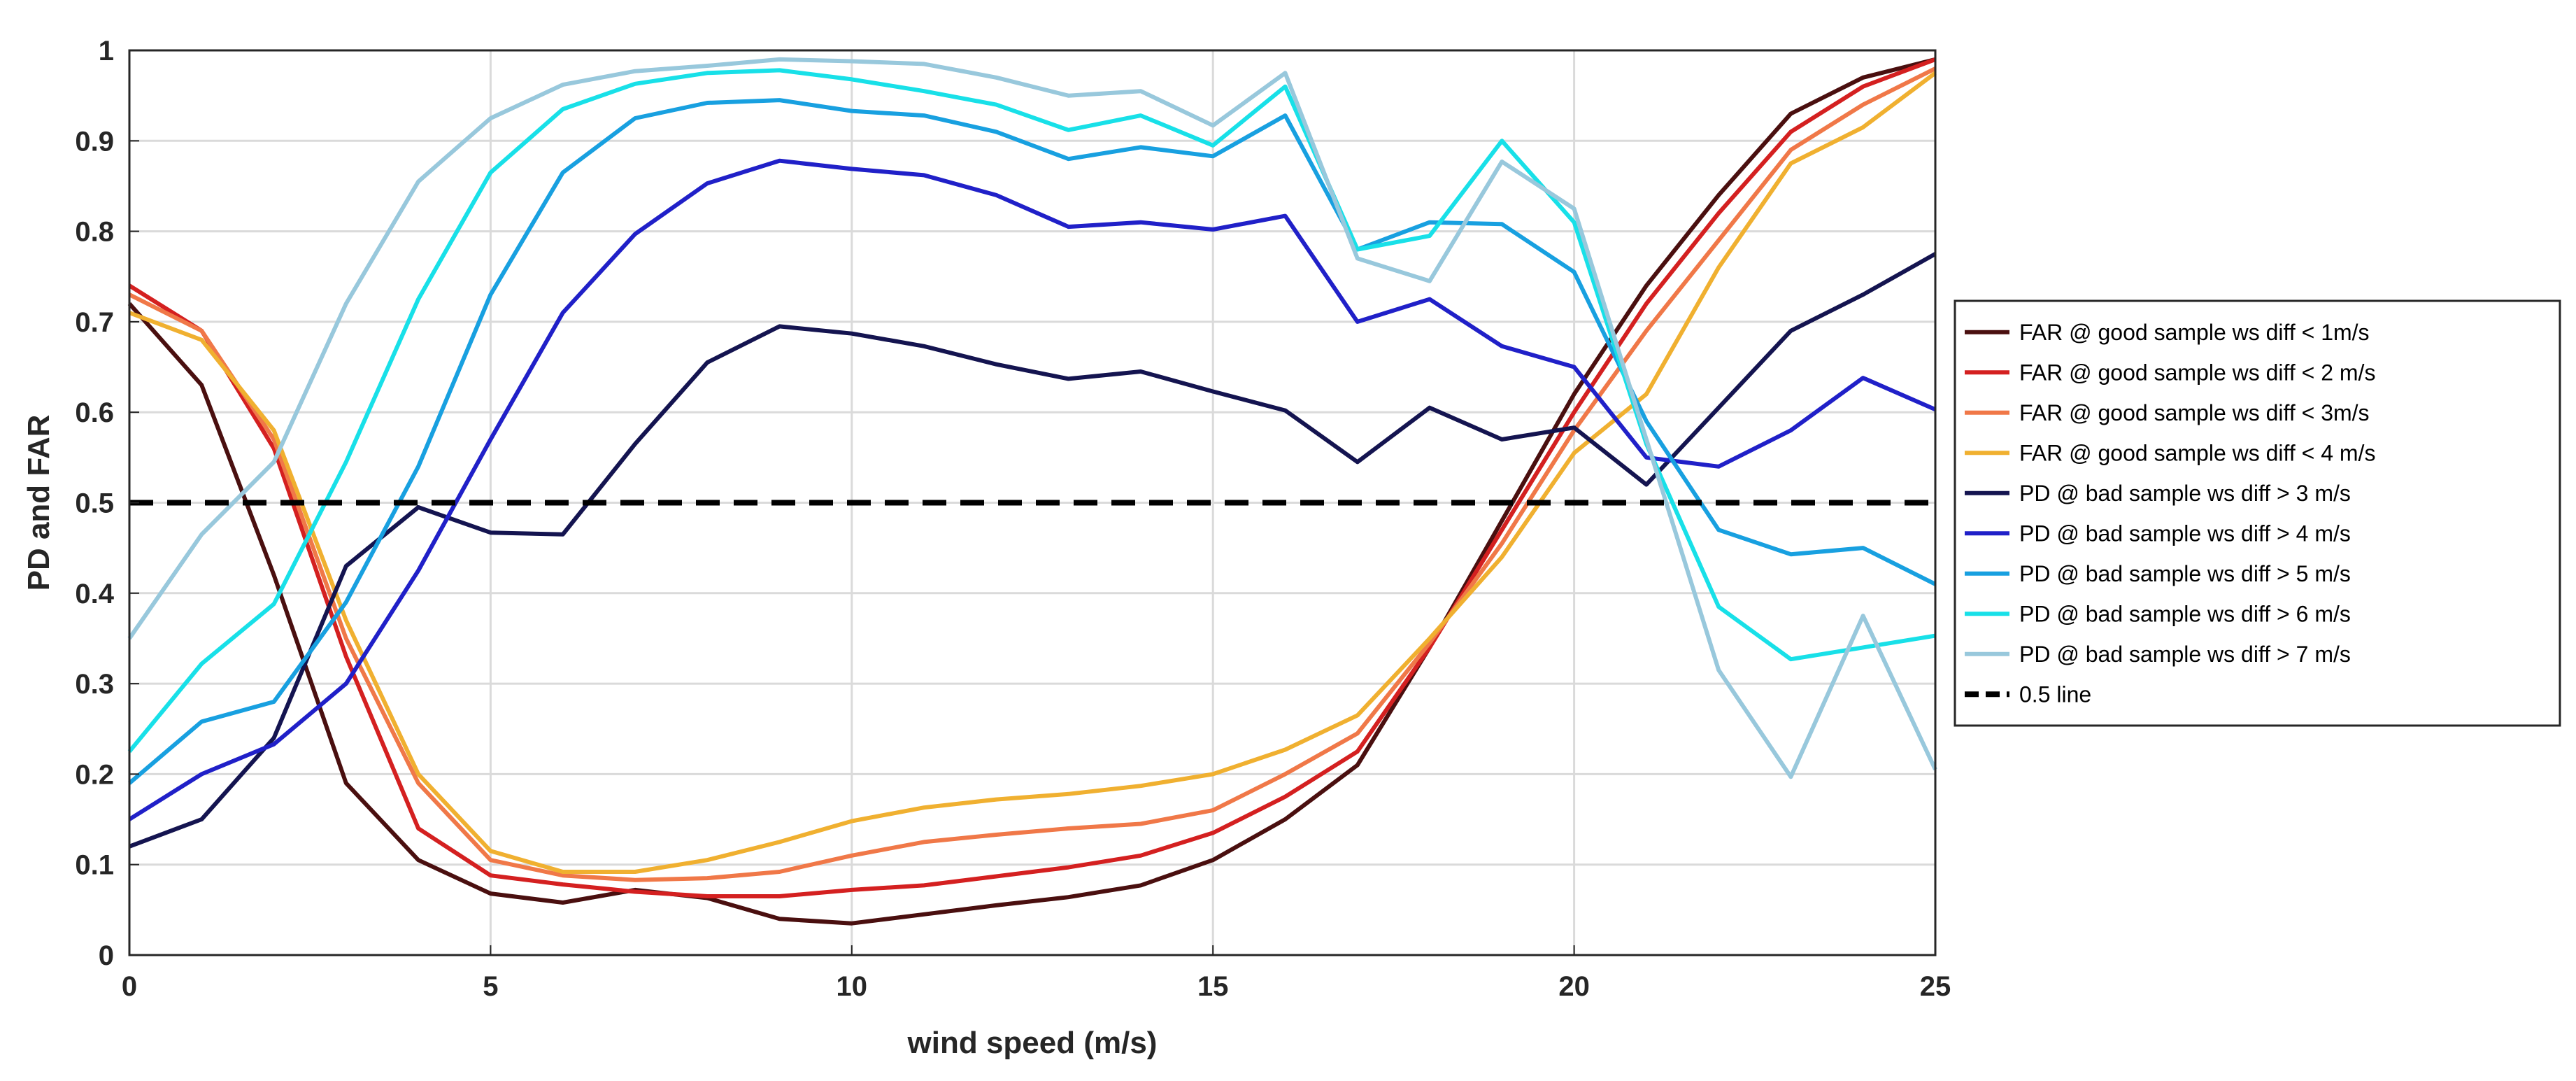 The width and height of the screenshot is (2576, 1081). Describe the element at coordinates (94, 594) in the screenshot. I see `y-tick-label: 0.4` at that location.